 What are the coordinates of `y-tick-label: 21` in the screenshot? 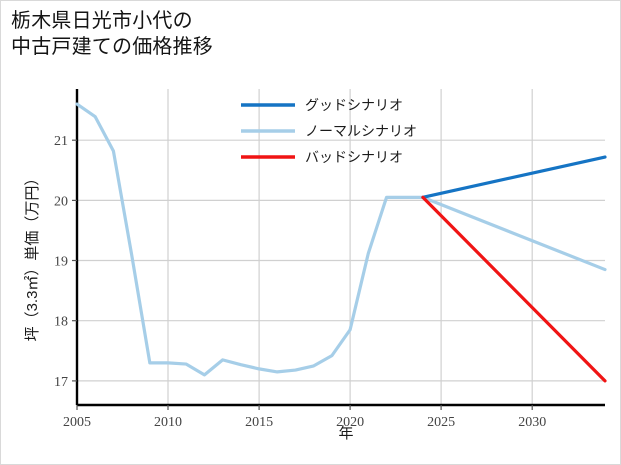 It's located at (61, 141).